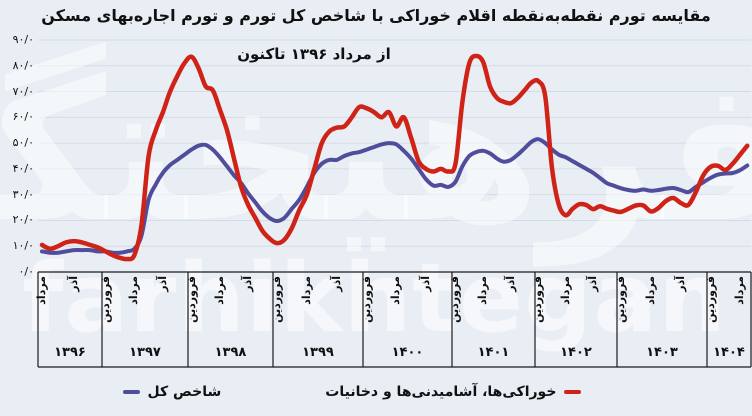  What do you see at coordinates (493, 352) in the screenshot?
I see `year-label: ۱۴۰۱` at bounding box center [493, 352].